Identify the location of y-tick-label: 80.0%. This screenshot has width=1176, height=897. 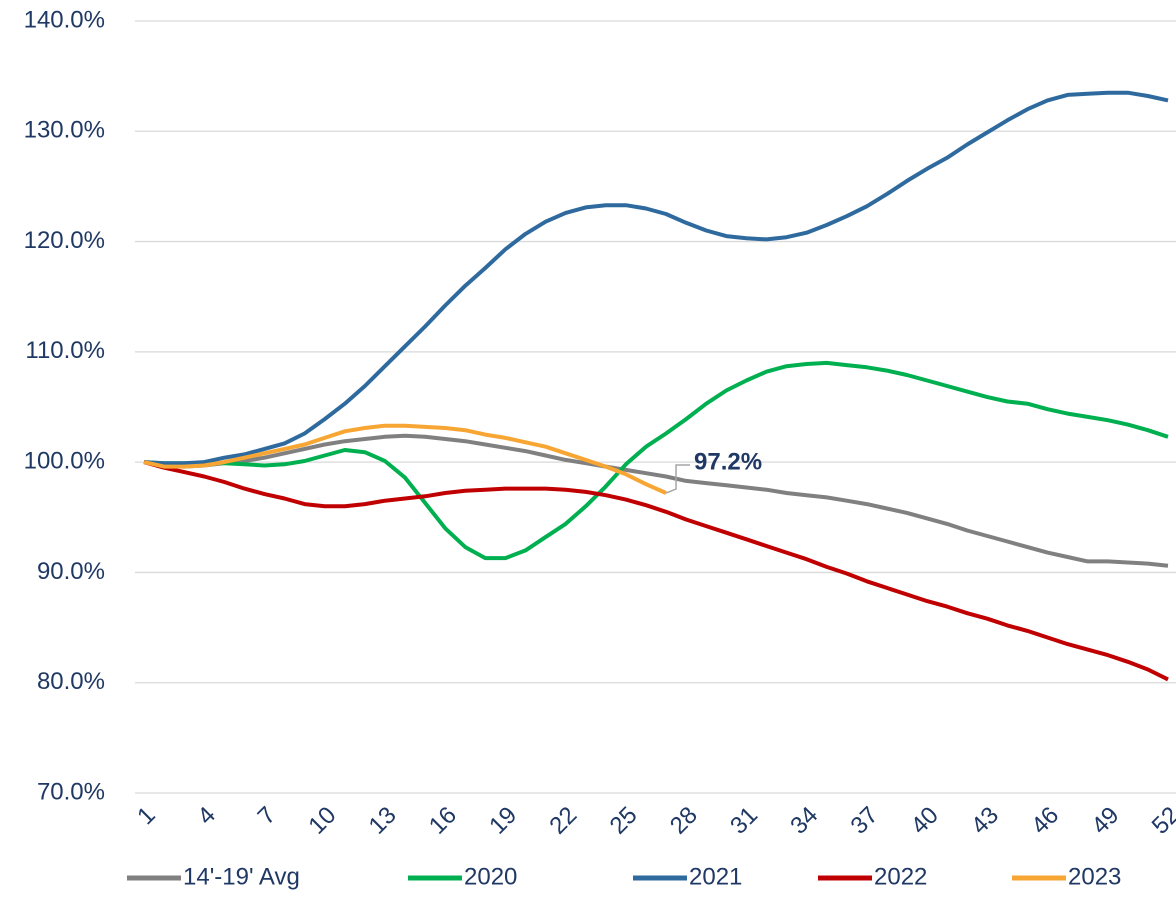
(71, 681).